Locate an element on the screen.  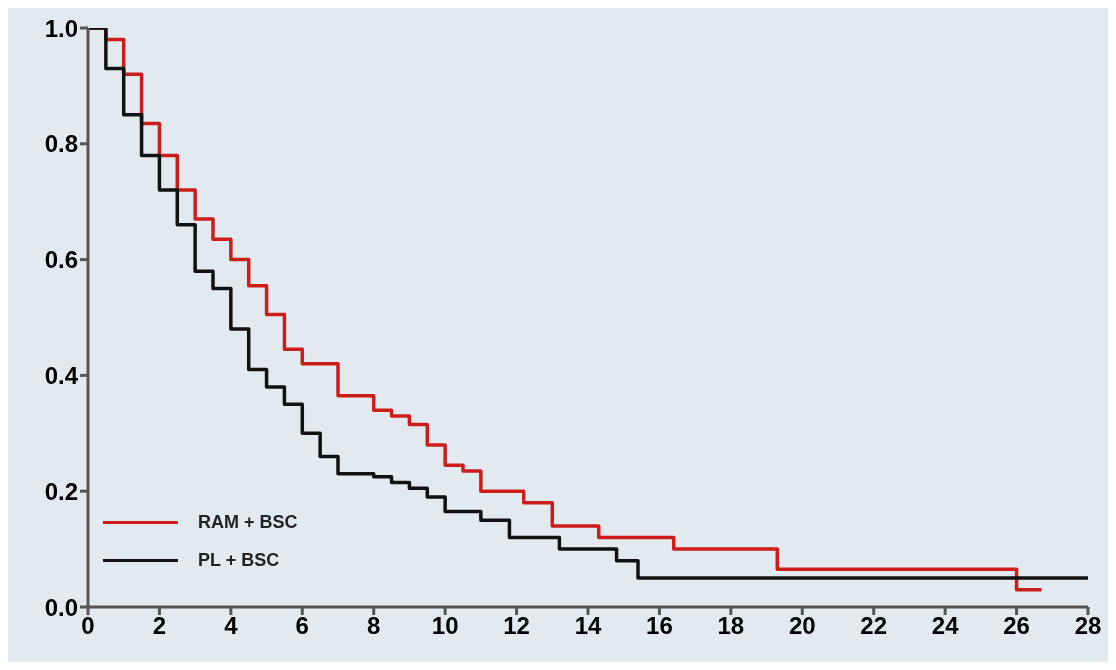
x-tick-label: 2 is located at coordinates (159, 626).